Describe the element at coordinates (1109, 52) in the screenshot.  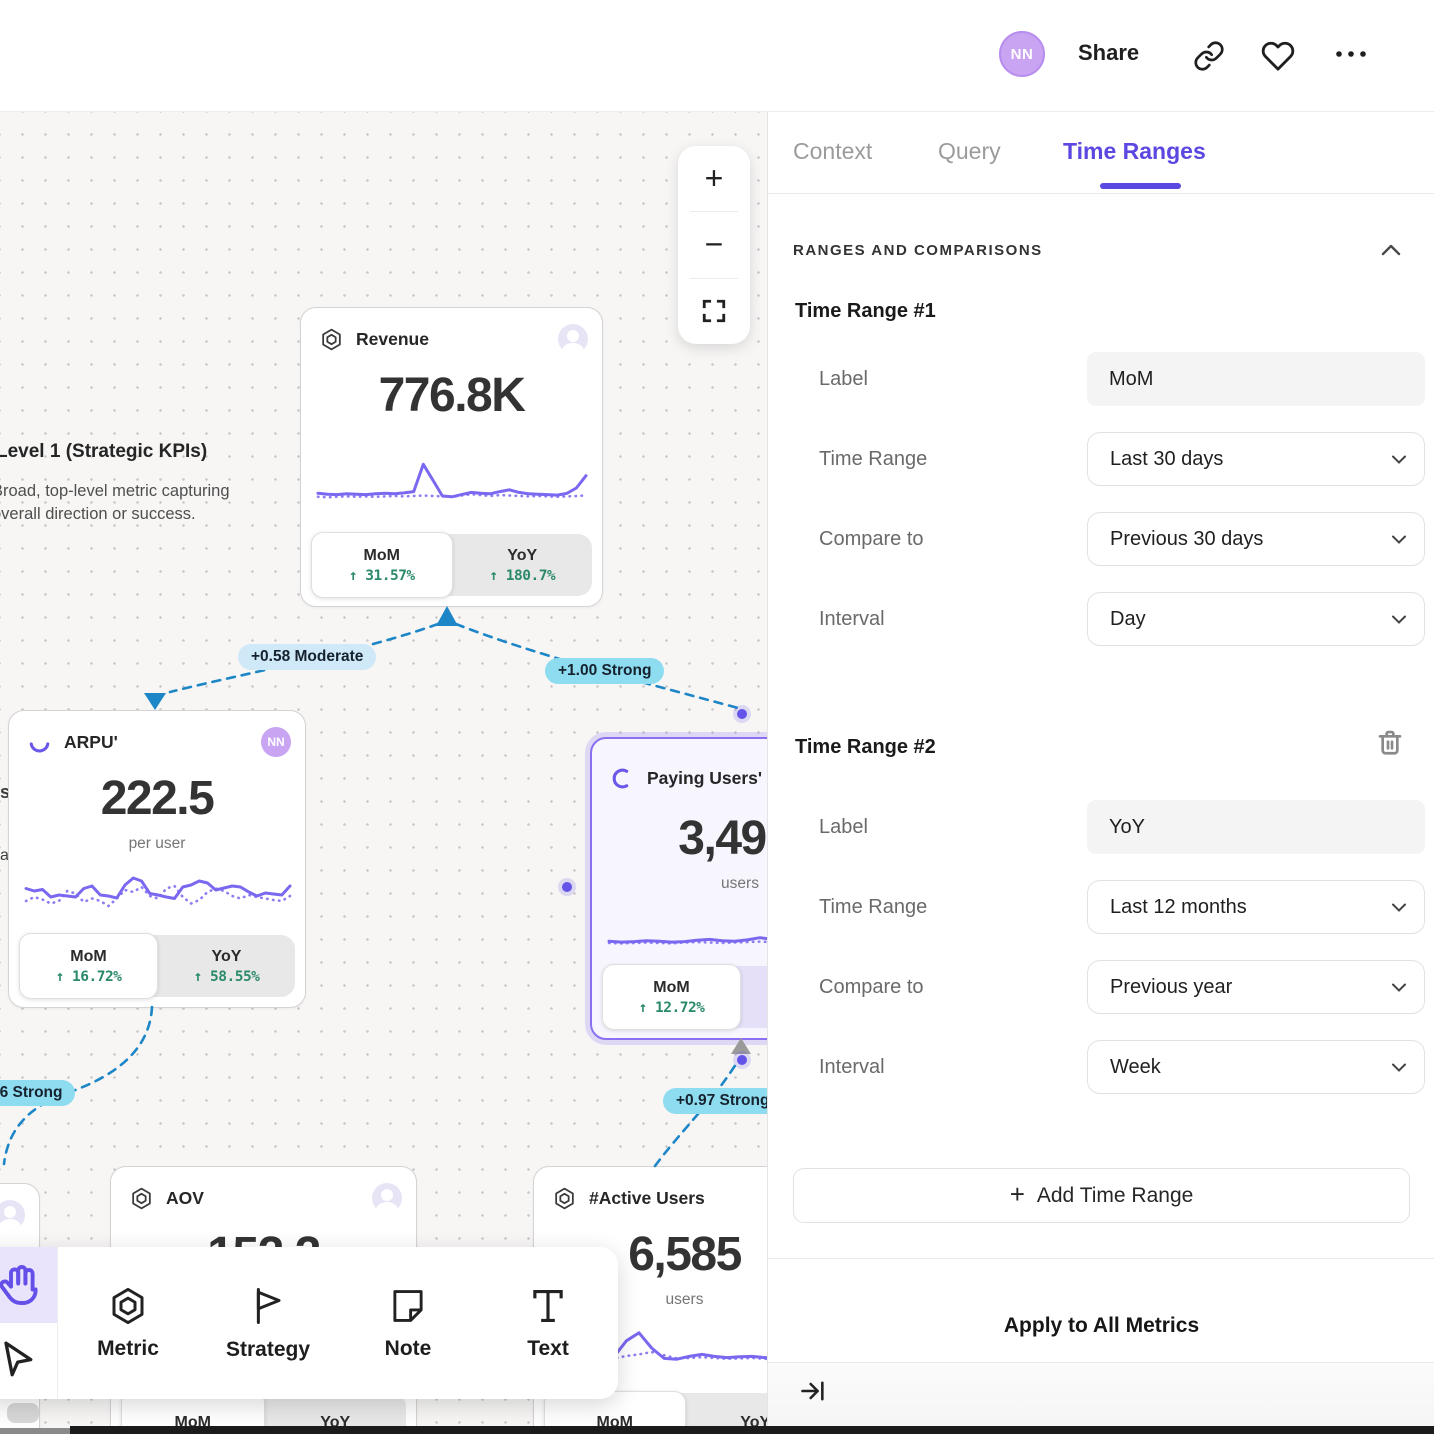
I see `share-button: Share` at that location.